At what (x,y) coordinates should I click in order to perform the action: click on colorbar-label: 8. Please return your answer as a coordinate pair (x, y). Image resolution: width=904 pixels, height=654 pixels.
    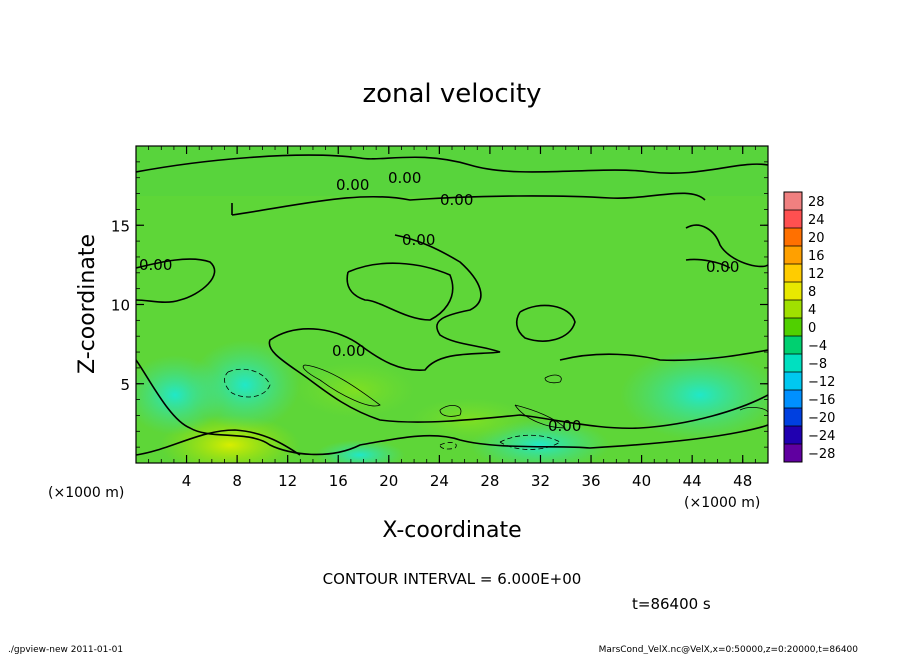
    Looking at the image, I should click on (812, 292).